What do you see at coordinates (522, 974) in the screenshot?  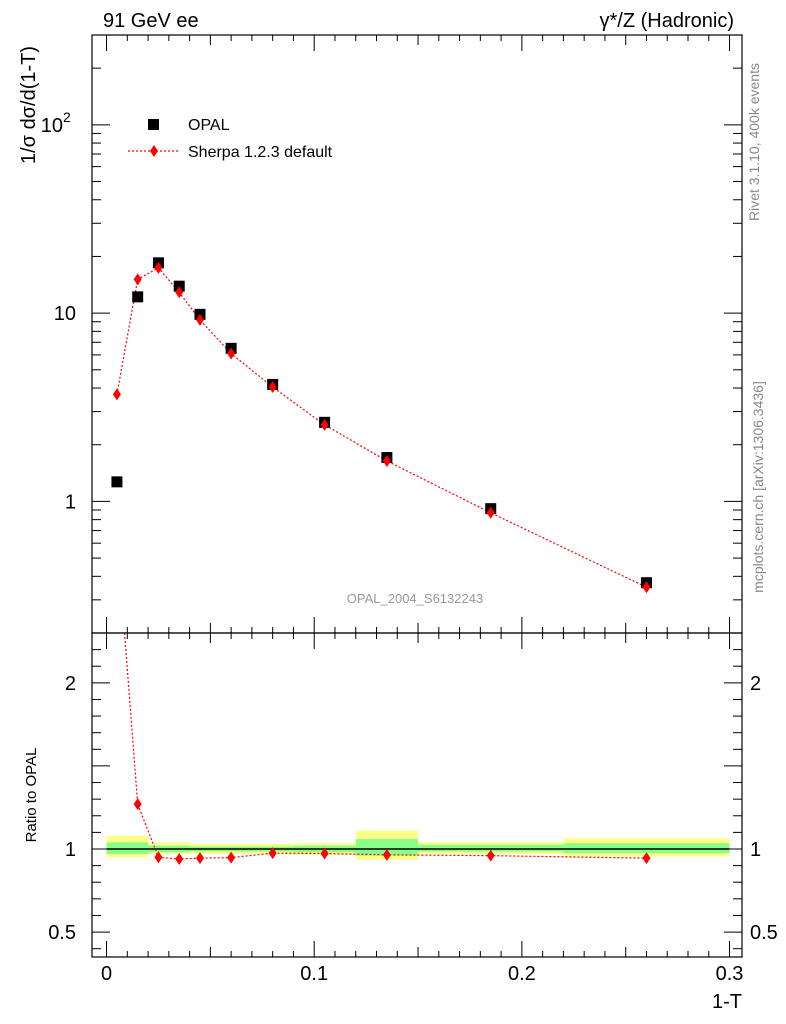 I see `x-tick-label: 0.2` at bounding box center [522, 974].